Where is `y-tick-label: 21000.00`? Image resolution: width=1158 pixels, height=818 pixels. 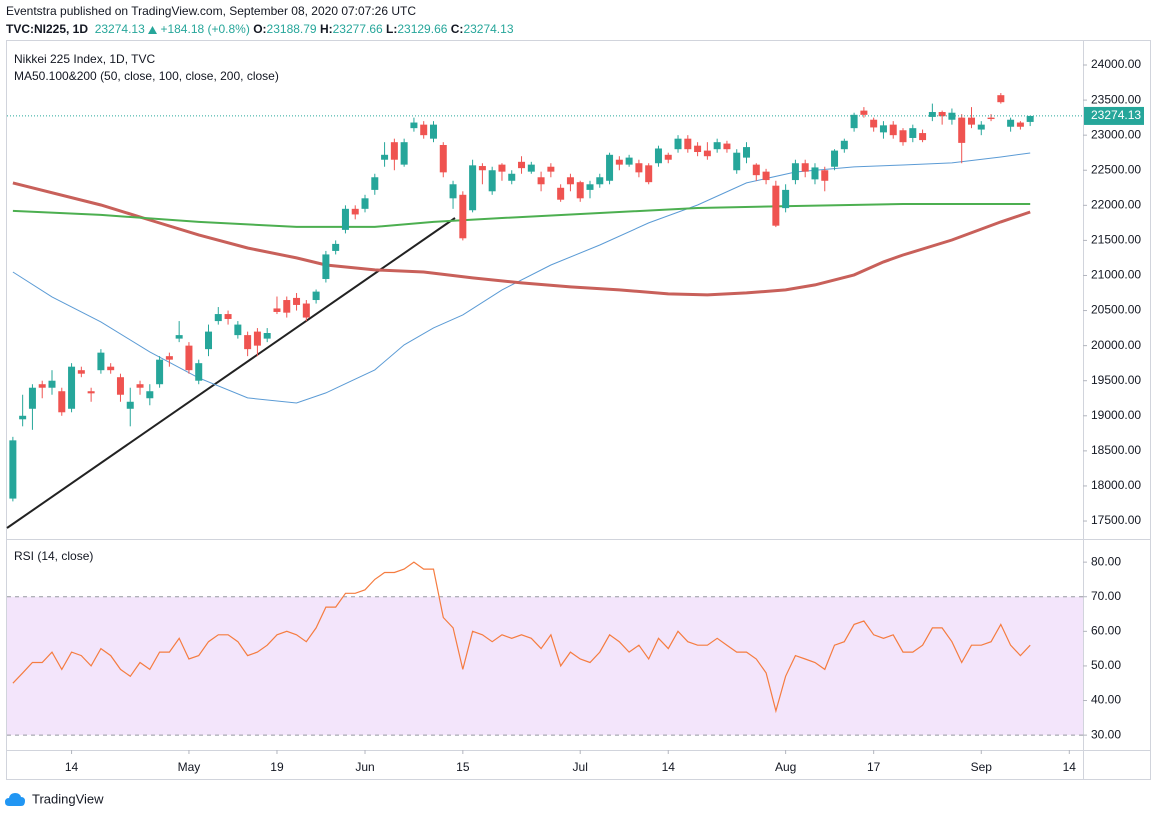
y-tick-label: 21000.00 is located at coordinates (1116, 275).